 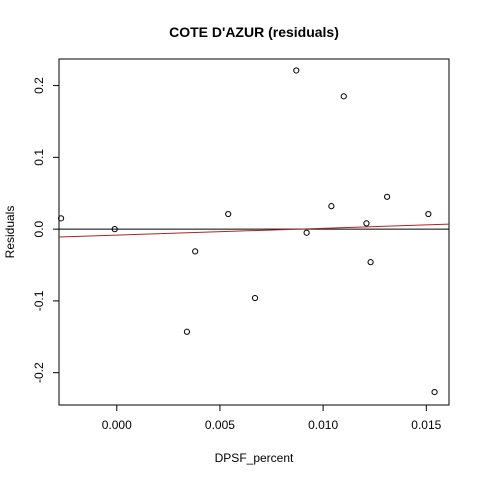 What do you see at coordinates (220, 425) in the screenshot?
I see `x-tick-label: 0.005` at bounding box center [220, 425].